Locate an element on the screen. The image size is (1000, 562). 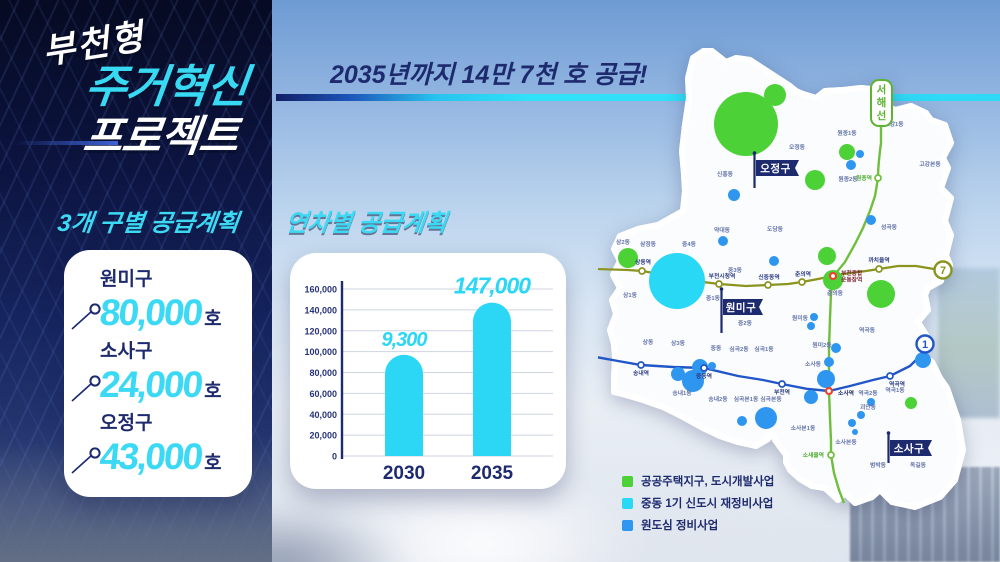
district-name: 소사구 is located at coordinates (126, 351).